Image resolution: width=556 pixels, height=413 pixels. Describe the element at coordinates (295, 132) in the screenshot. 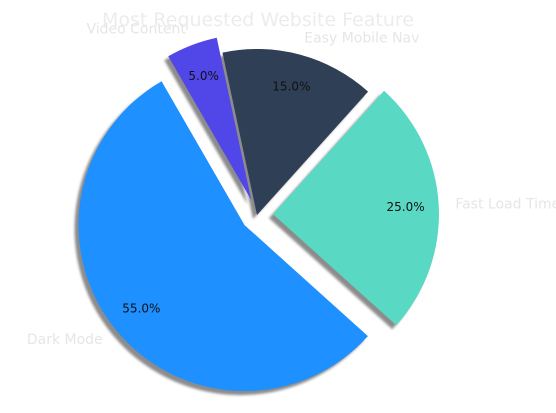

I see `pie-slice-easy-mobile-nav` at that location.